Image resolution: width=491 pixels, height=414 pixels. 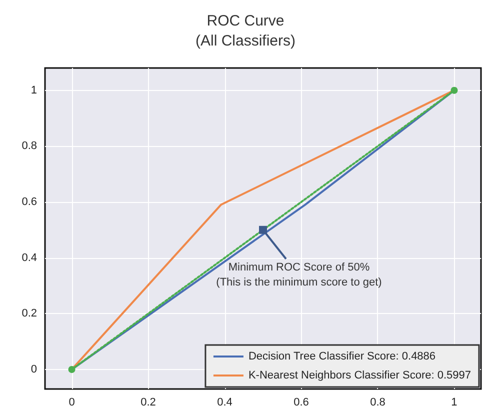 I want to click on y-tick-label: 0, so click(x=33, y=369).